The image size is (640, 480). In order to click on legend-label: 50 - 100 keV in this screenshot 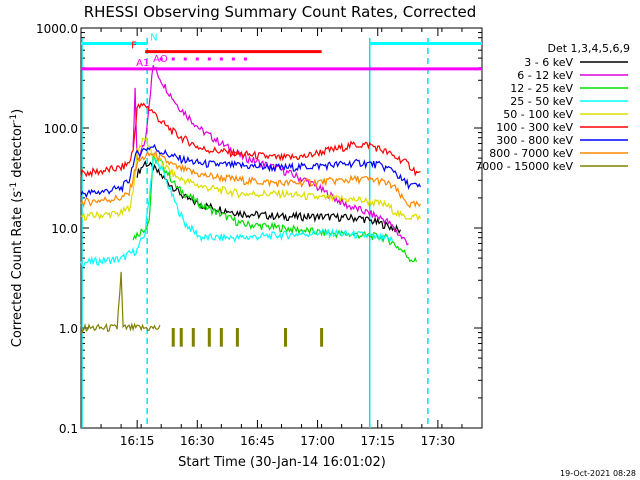, I will do `click(538, 114)`.